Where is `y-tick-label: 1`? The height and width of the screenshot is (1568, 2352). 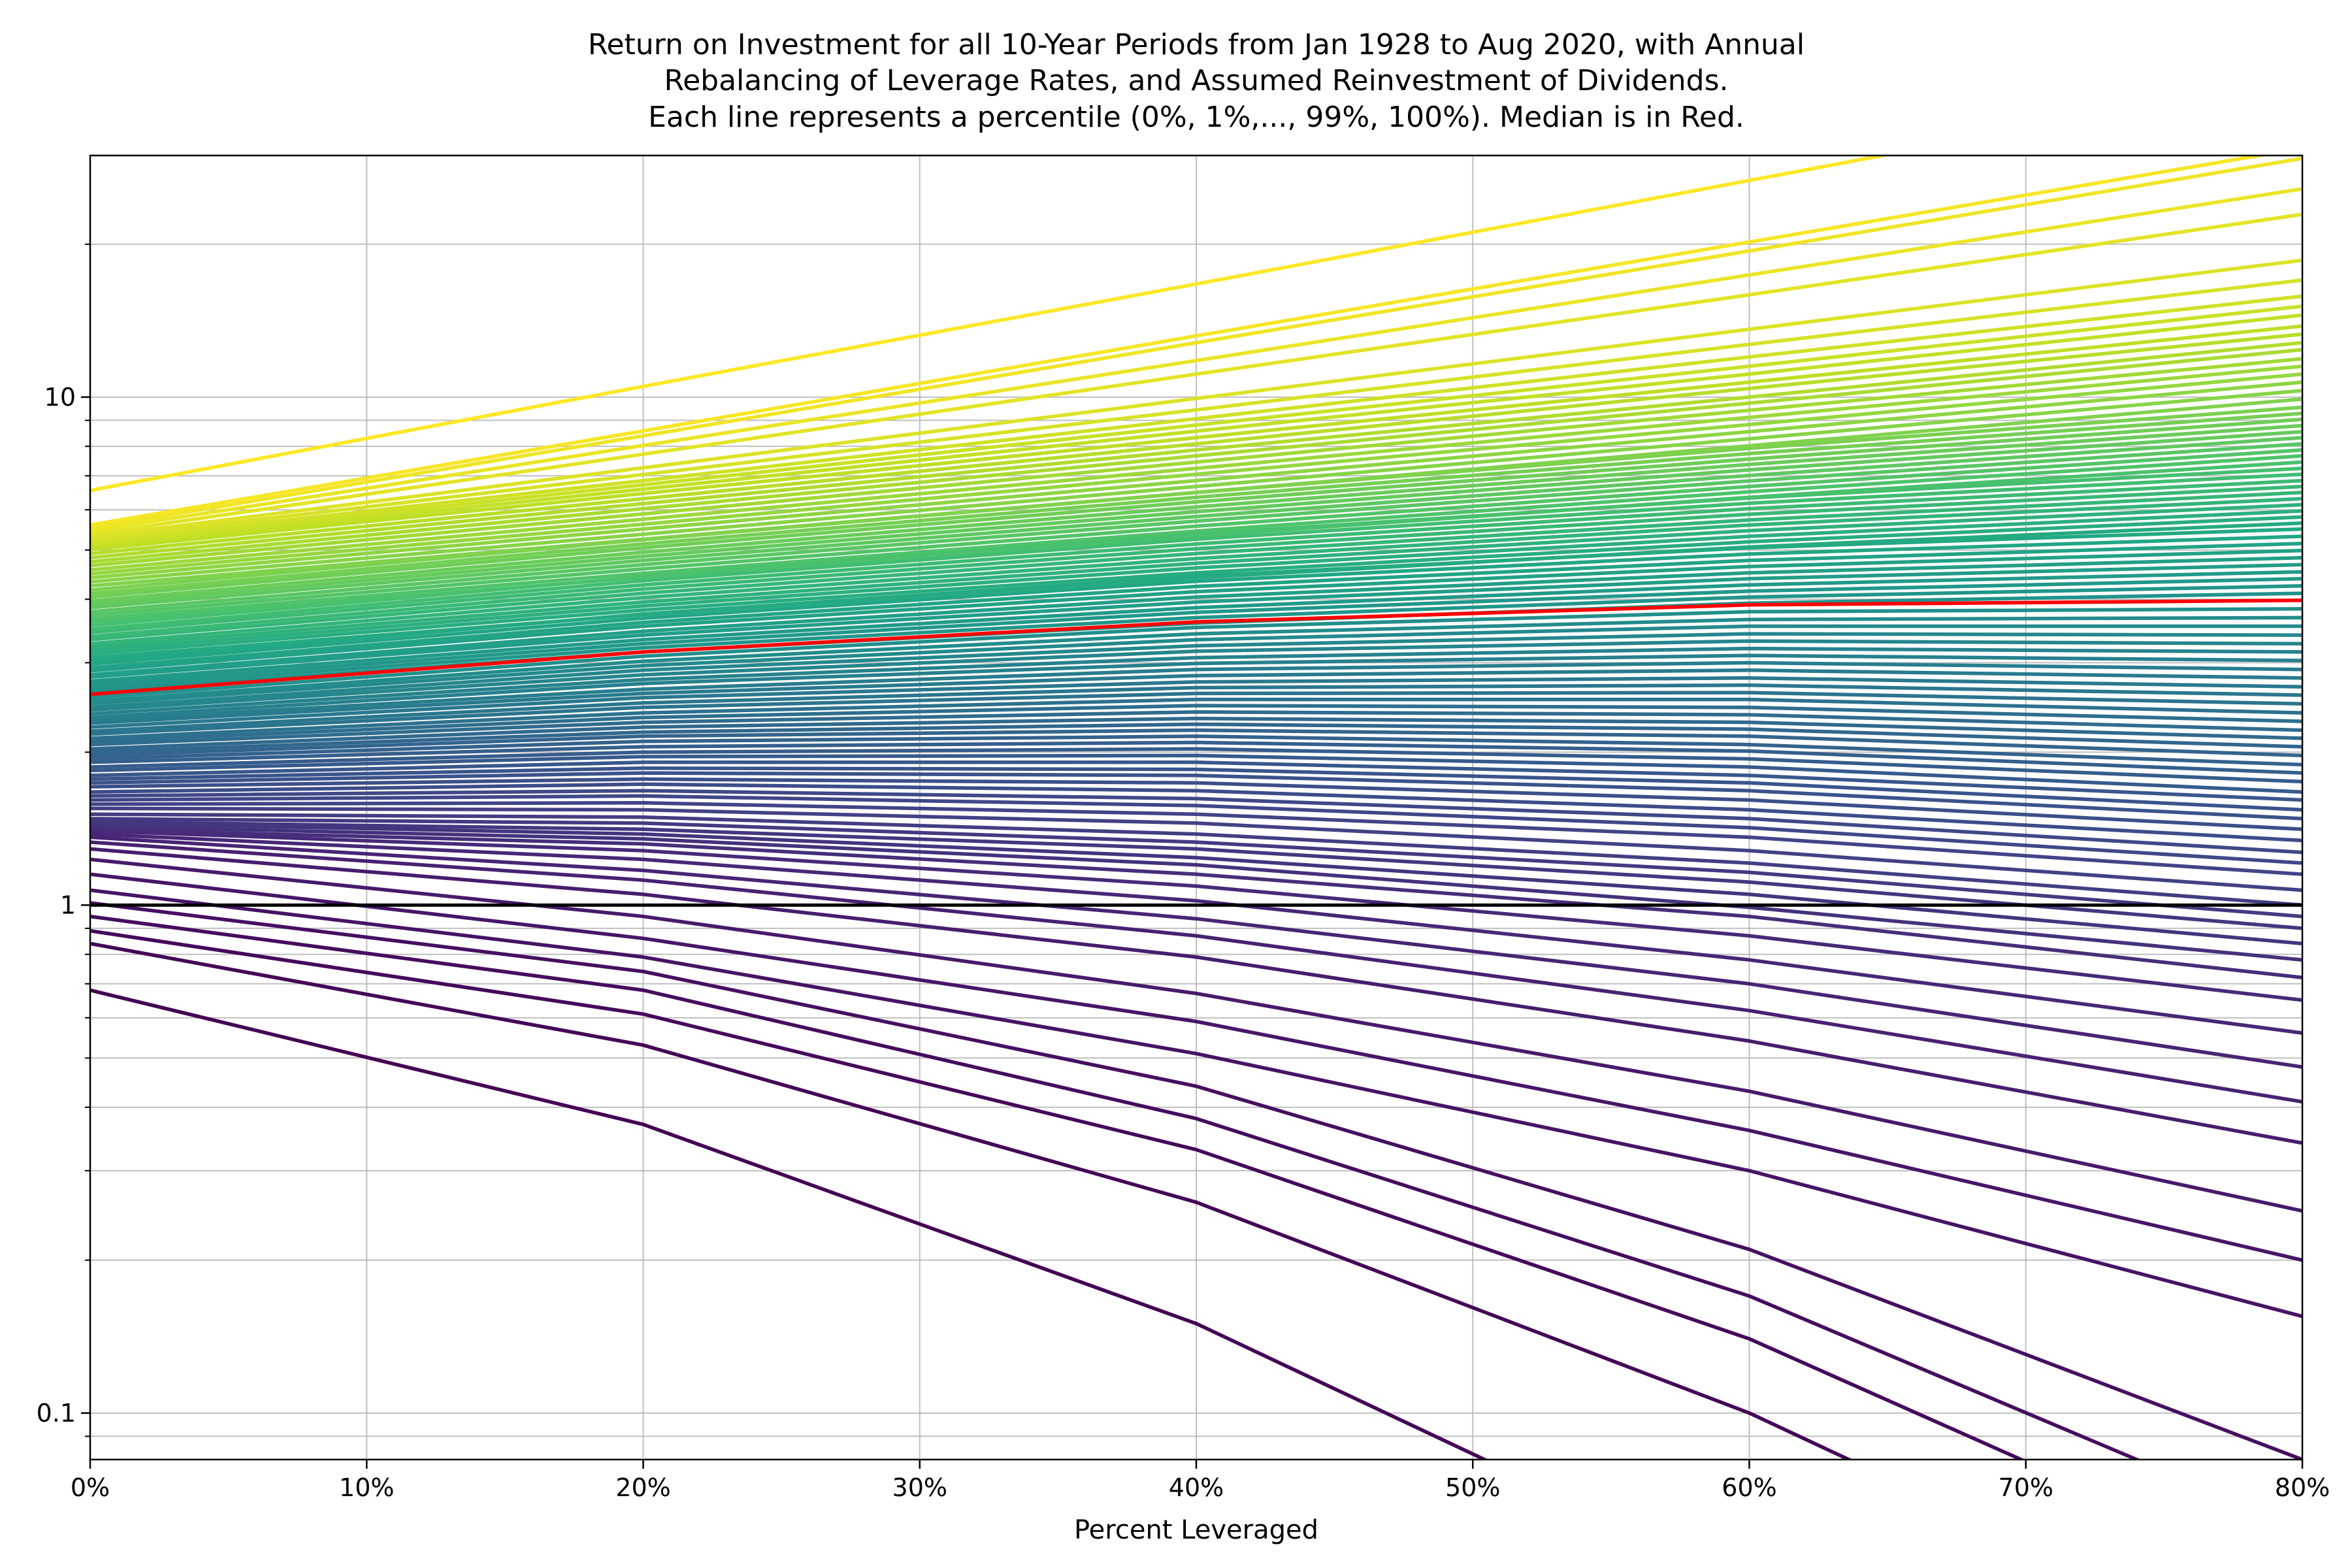
y-tick-label: 1 is located at coordinates (68, 904).